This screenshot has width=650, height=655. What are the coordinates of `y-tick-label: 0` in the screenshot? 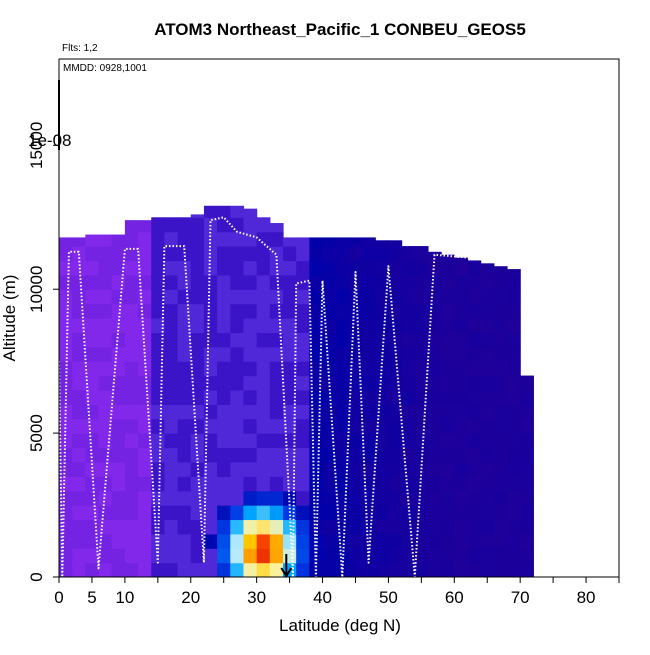 It's located at (36, 576).